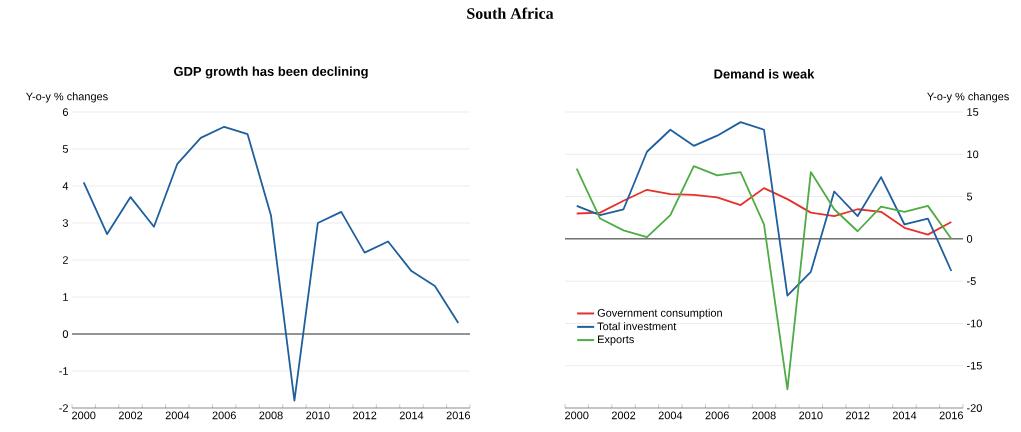 The image size is (1021, 432). Describe the element at coordinates (973, 154) in the screenshot. I see `y-tick-label: 10` at that location.